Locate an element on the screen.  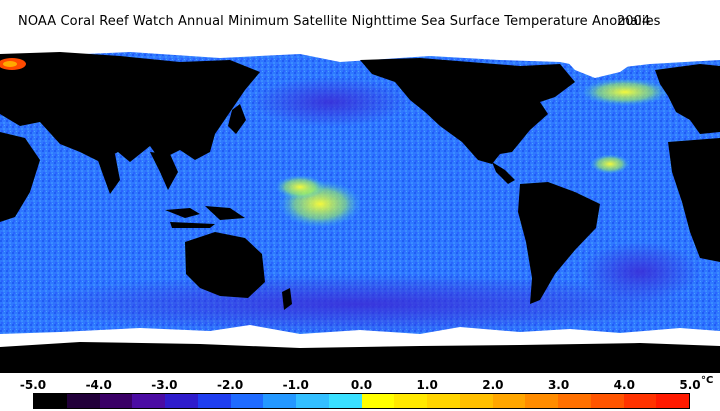
legend-tick-label: 4.0 is located at coordinates (624, 385).